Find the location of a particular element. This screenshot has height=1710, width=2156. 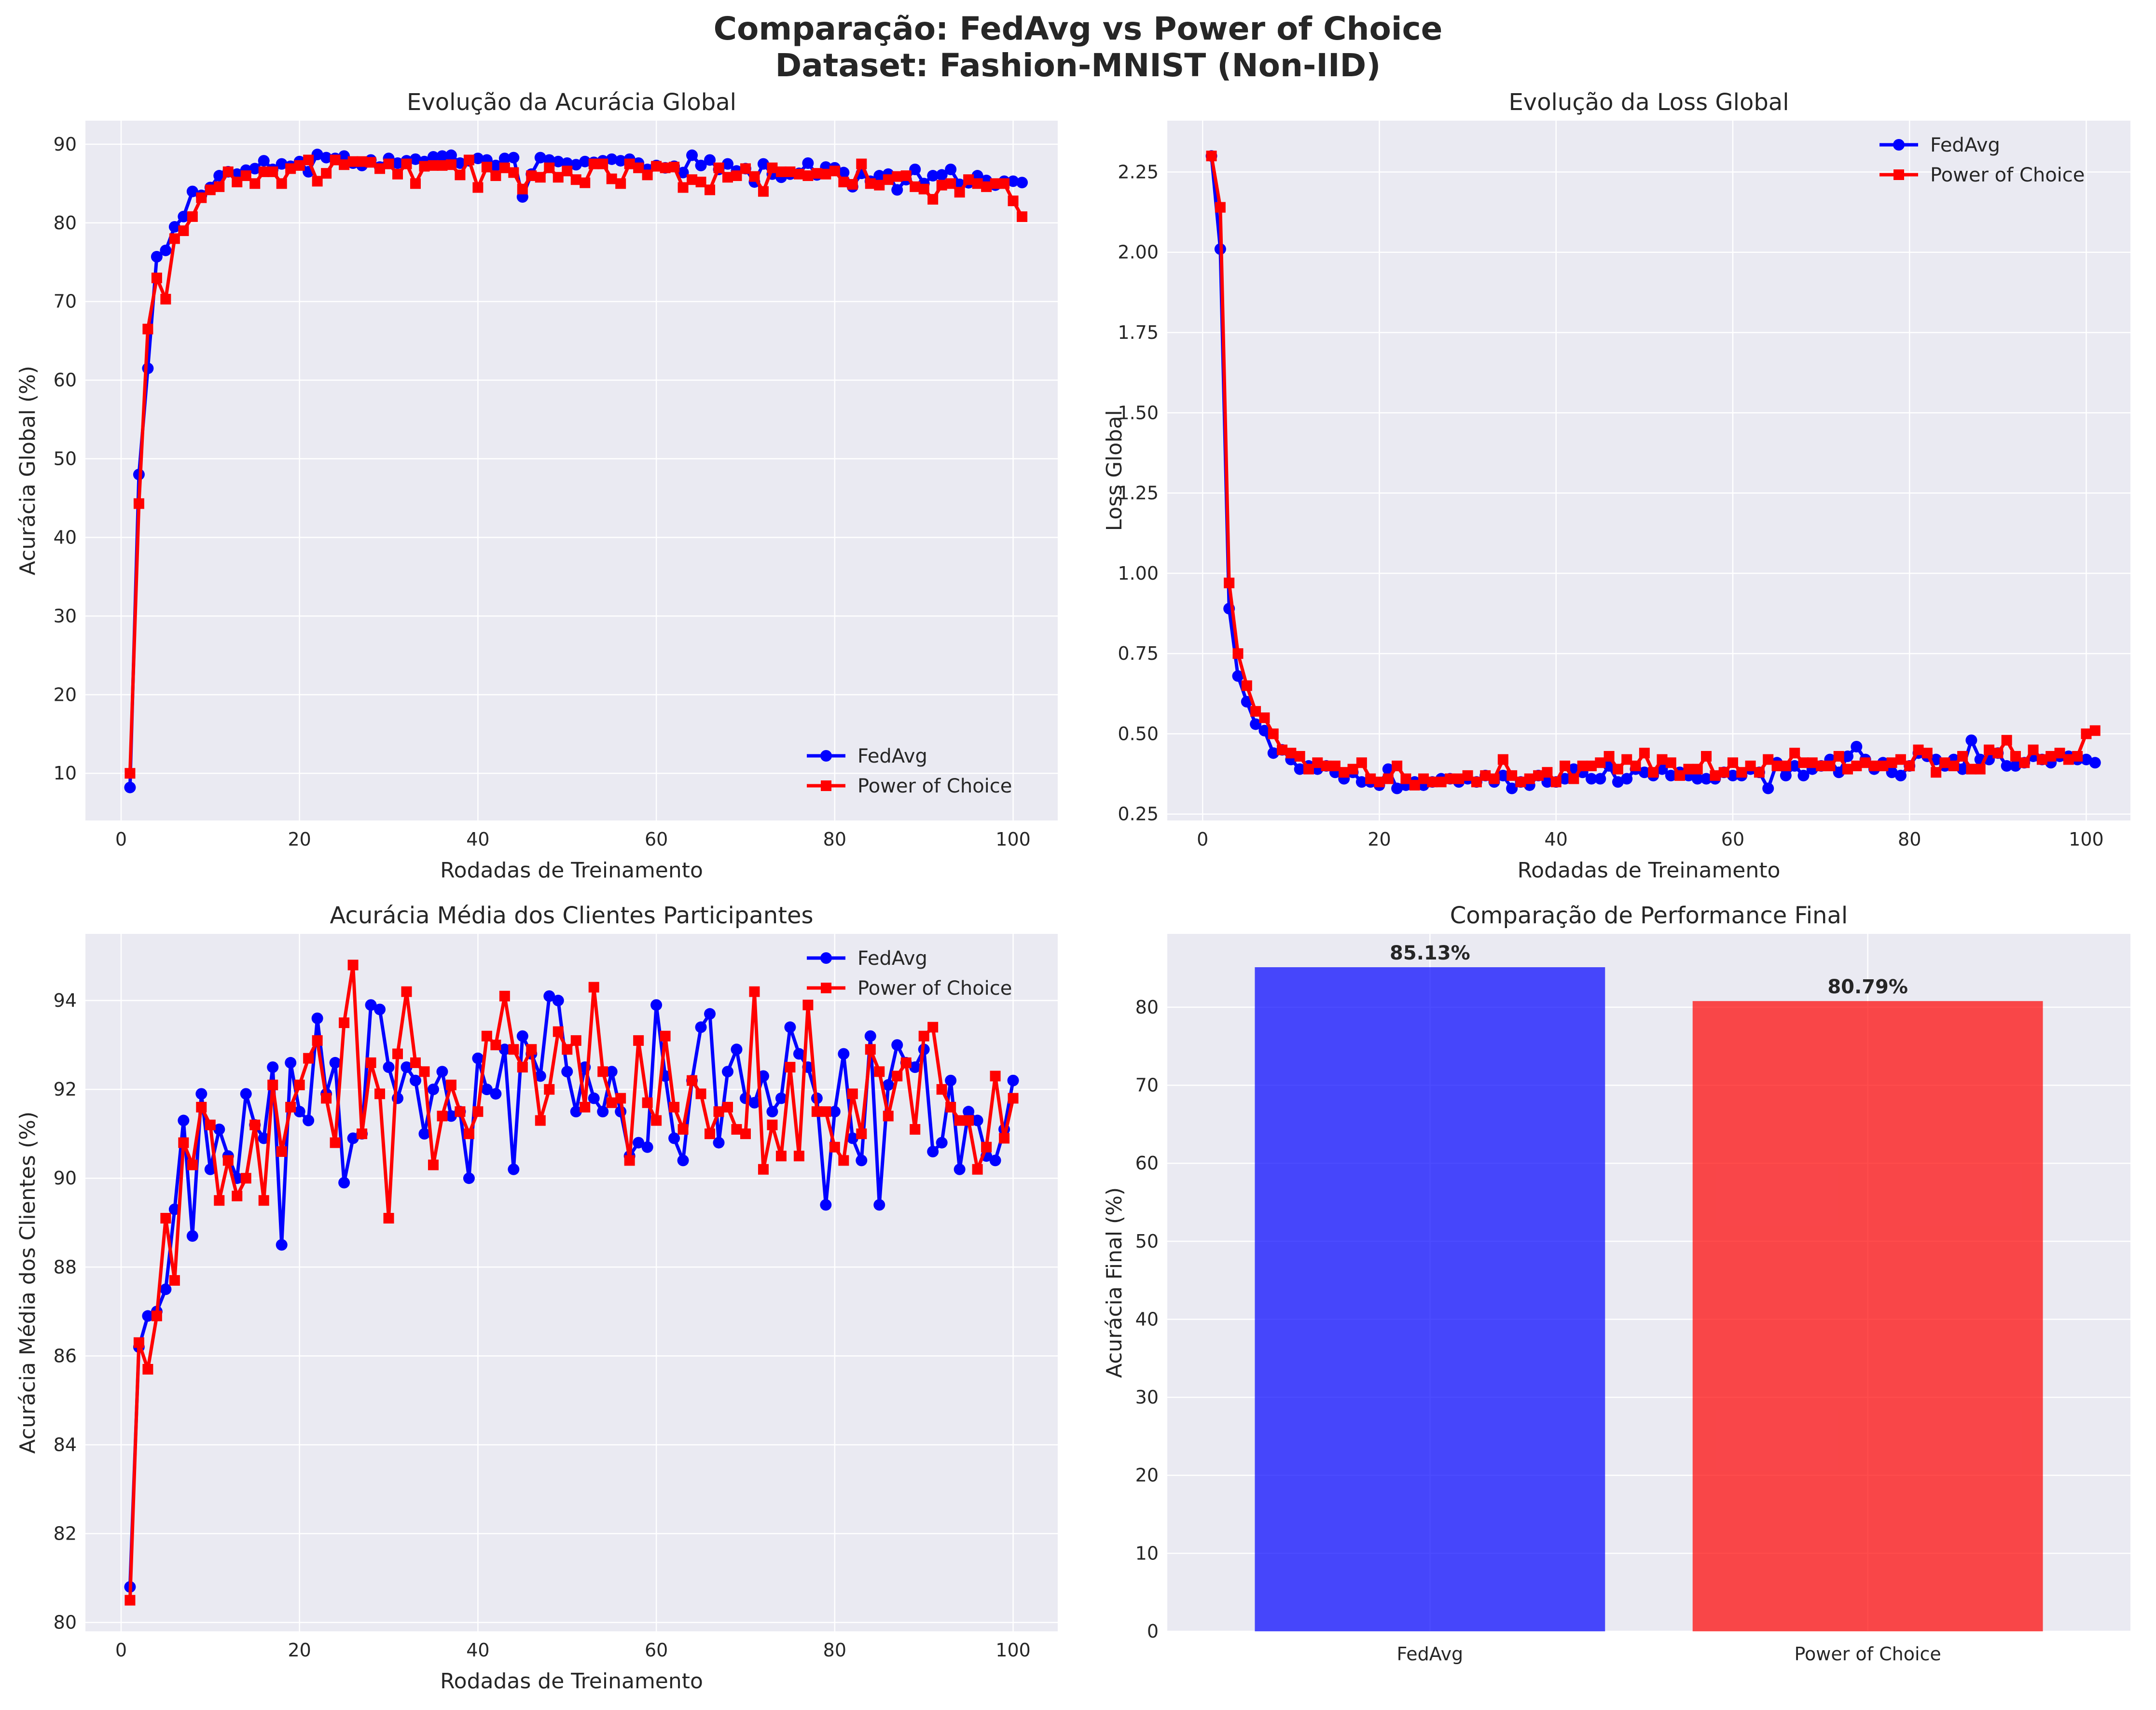

y-tick-label: 2.25 is located at coordinates (1138, 171).